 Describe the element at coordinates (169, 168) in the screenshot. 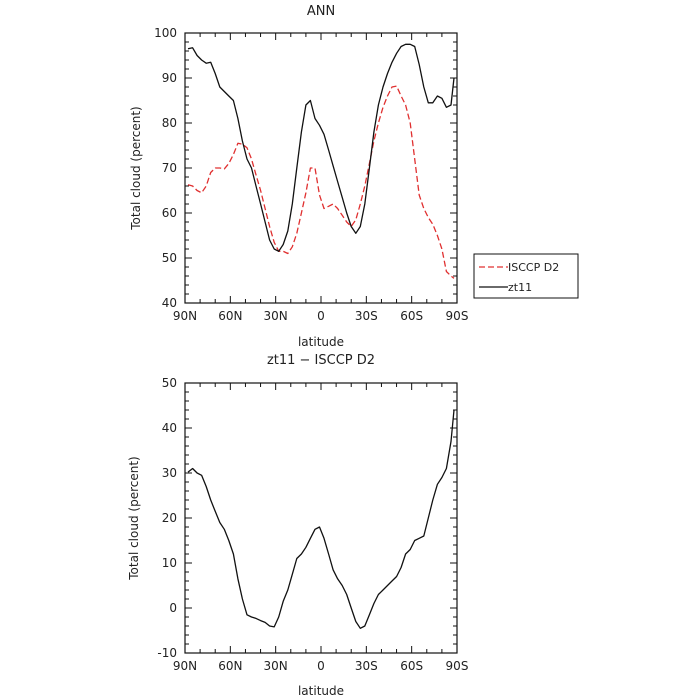

I see `y-tick-label: 70` at that location.